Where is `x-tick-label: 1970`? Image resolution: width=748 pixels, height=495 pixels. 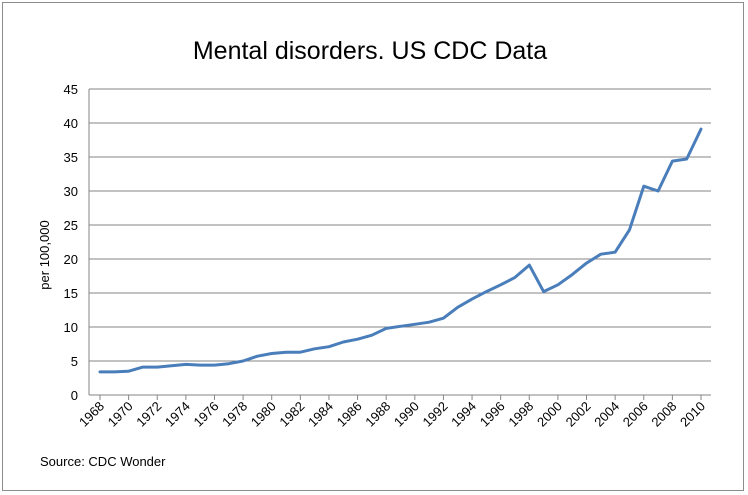 x-tick-label: 1970 is located at coordinates (120, 414).